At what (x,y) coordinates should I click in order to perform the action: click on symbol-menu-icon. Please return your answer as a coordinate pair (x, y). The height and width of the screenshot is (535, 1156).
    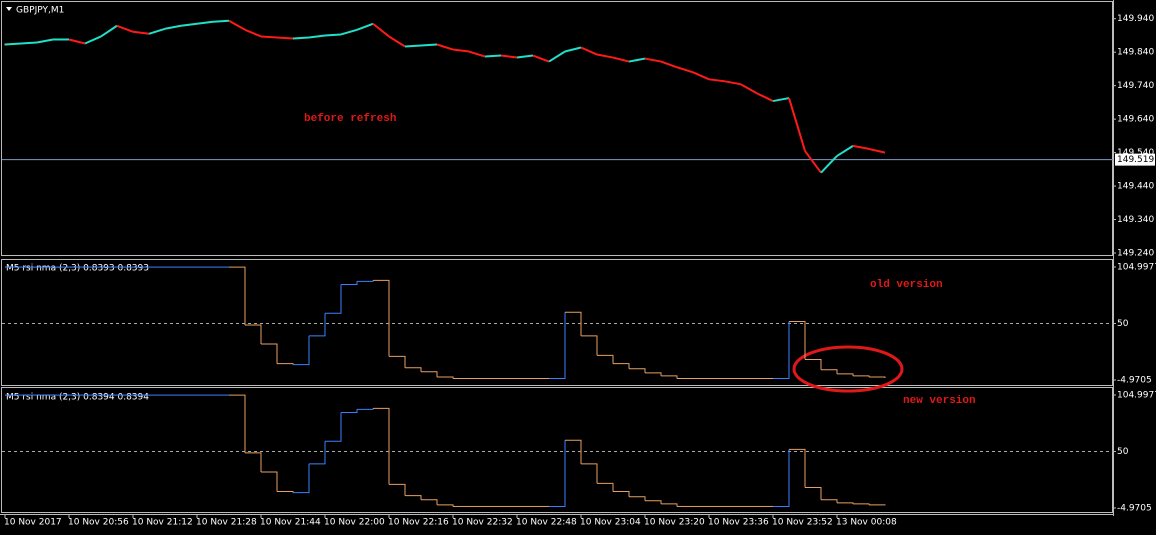
    Looking at the image, I should click on (9, 9).